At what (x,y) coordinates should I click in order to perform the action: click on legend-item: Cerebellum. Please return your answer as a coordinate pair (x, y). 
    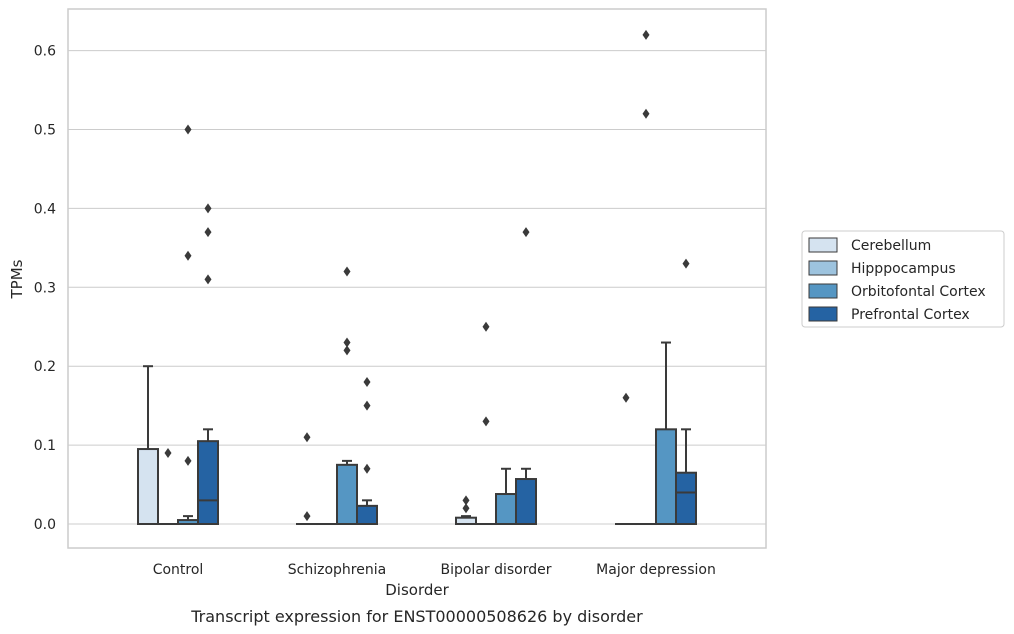
    Looking at the image, I should click on (869, 245).